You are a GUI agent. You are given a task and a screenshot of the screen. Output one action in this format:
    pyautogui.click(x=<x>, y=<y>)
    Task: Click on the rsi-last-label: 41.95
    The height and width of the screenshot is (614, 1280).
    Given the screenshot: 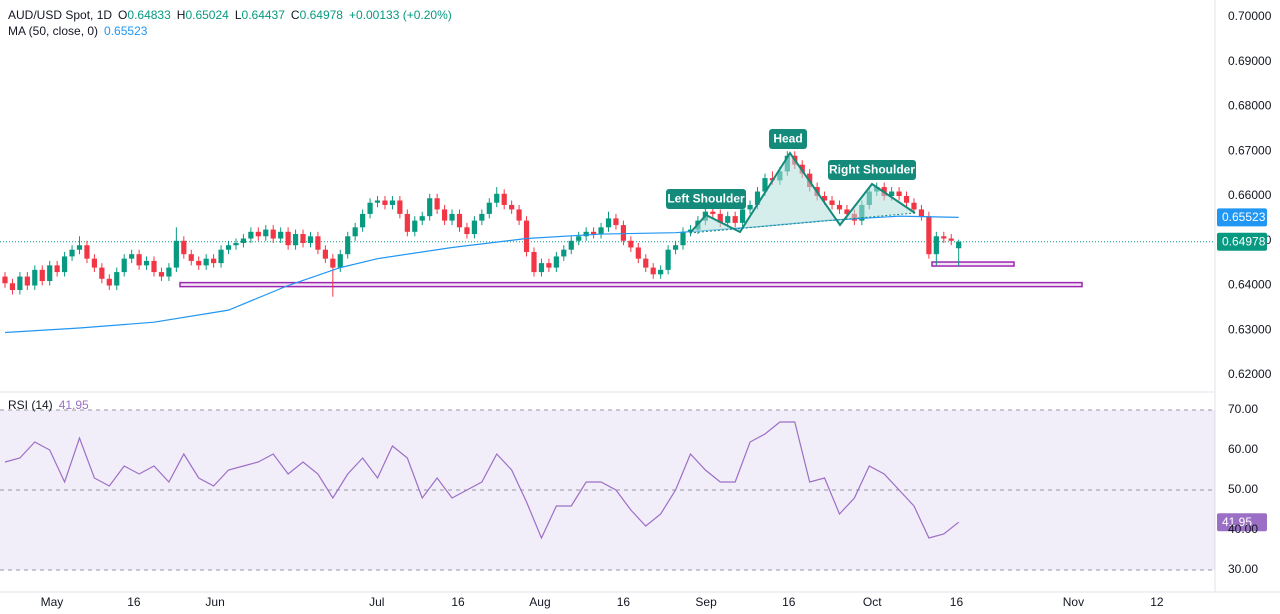 What is the action you would take?
    pyautogui.click(x=1237, y=522)
    